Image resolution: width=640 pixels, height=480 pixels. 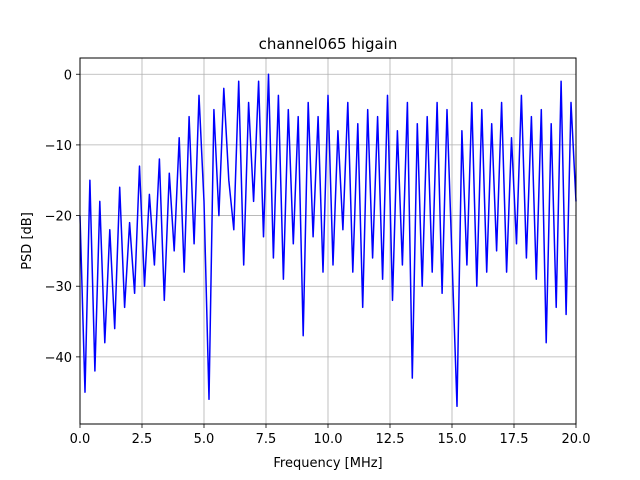 I want to click on y-axis: 0 −10 −20 −30 −40, so click(x=62, y=217).